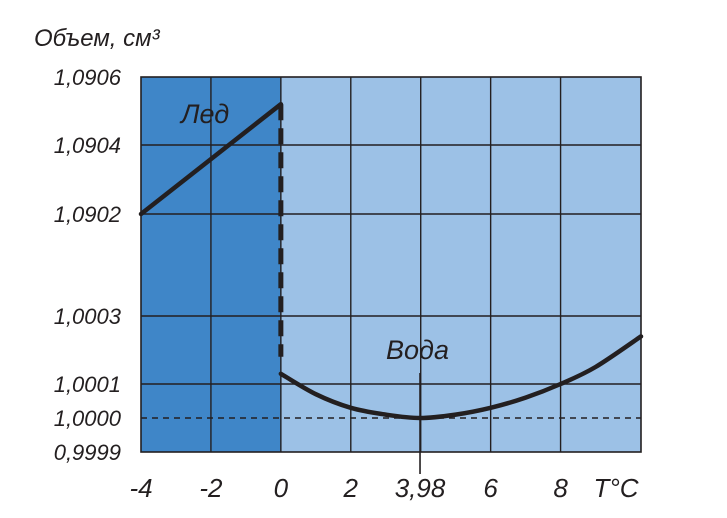 The height and width of the screenshot is (518, 727). What do you see at coordinates (351, 488) in the screenshot?
I see `x-tick-label: 2` at bounding box center [351, 488].